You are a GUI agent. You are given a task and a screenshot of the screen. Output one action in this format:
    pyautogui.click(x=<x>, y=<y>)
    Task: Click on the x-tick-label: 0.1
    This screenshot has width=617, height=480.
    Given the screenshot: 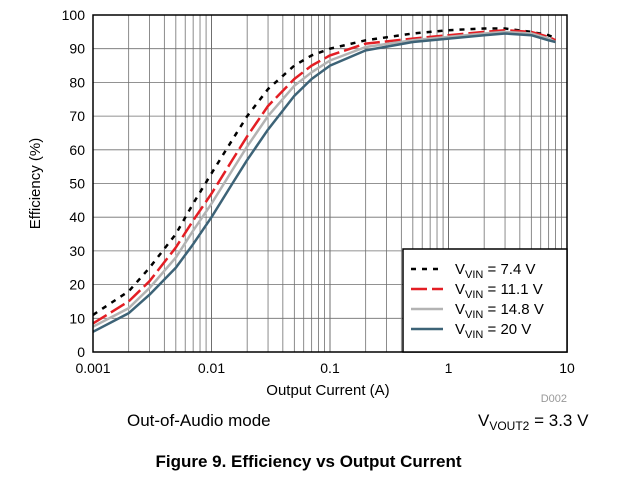 What is the action you would take?
    pyautogui.click(x=330, y=368)
    